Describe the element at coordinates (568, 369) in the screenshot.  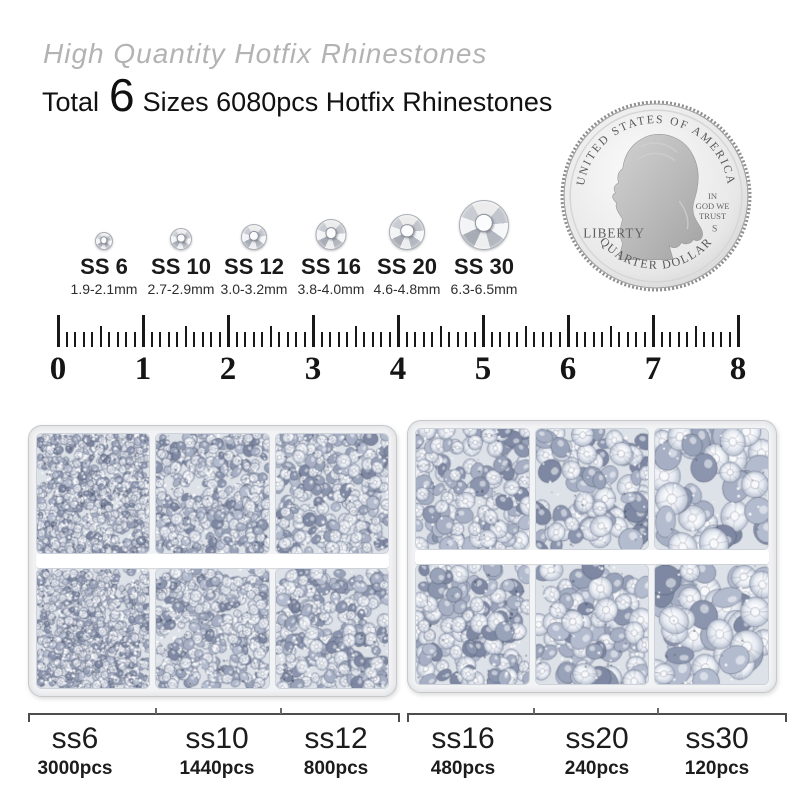
I see `ruler-number: 6` at that location.